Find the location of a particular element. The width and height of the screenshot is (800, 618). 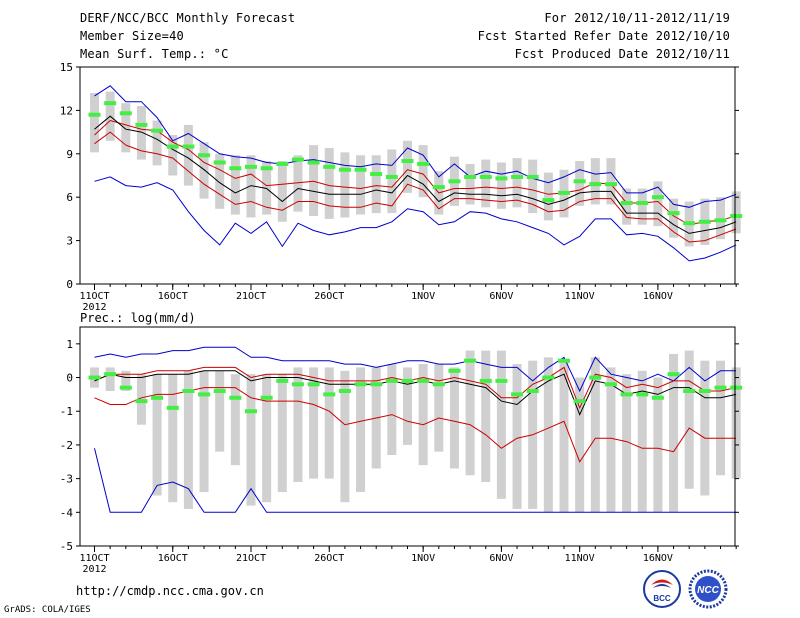

variable-label: Mean Surf. Temp.: °C is located at coordinates (154, 54).